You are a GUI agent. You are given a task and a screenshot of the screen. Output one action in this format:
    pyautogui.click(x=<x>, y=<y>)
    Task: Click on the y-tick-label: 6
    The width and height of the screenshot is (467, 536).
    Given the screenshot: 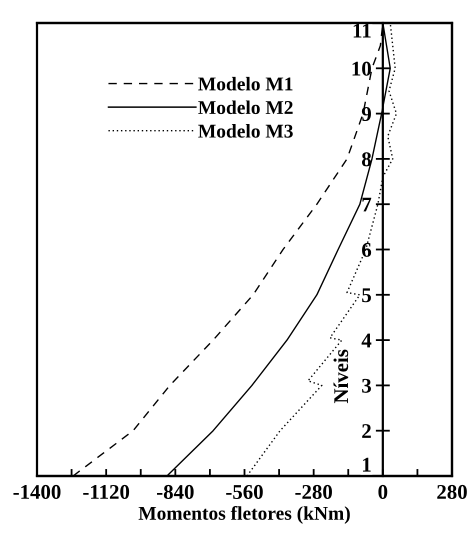 What is the action you would take?
    pyautogui.click(x=367, y=249)
    